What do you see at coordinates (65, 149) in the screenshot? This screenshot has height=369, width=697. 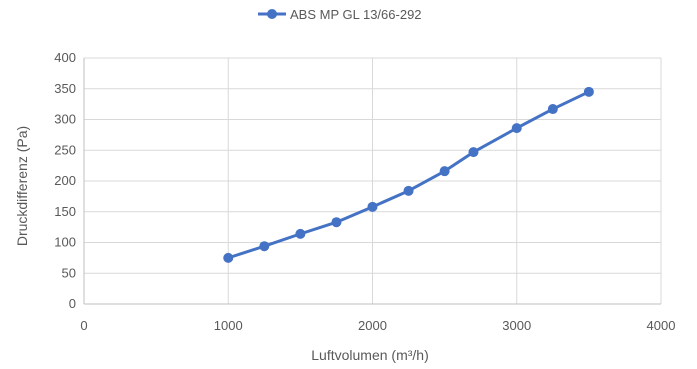 I see `y-tick-label: 250` at bounding box center [65, 149].